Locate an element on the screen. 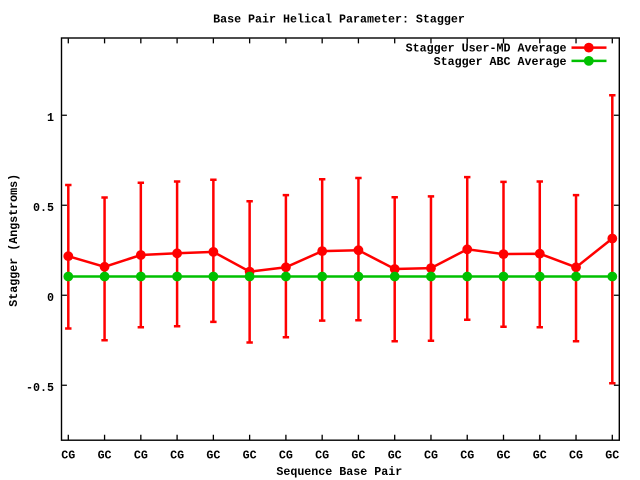  svg-text: Sequence Base Pair is located at coordinates (339, 472).